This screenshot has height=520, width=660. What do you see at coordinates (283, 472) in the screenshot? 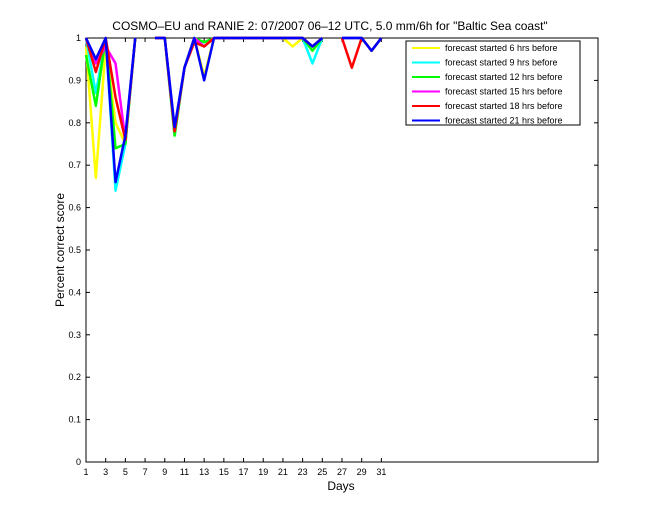
I see `x-tick-label: 21` at bounding box center [283, 472].